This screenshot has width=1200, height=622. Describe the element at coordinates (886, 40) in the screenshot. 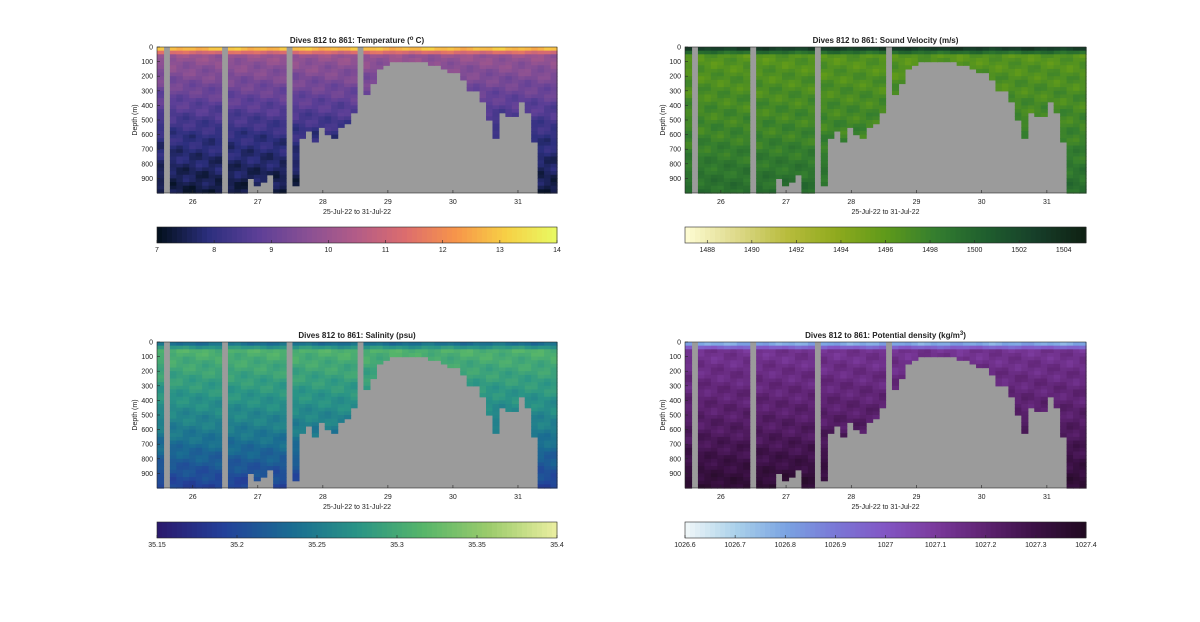

I see `chart-title-main: Dives 812 to 861: Sound Velocity (m/s)` at that location.